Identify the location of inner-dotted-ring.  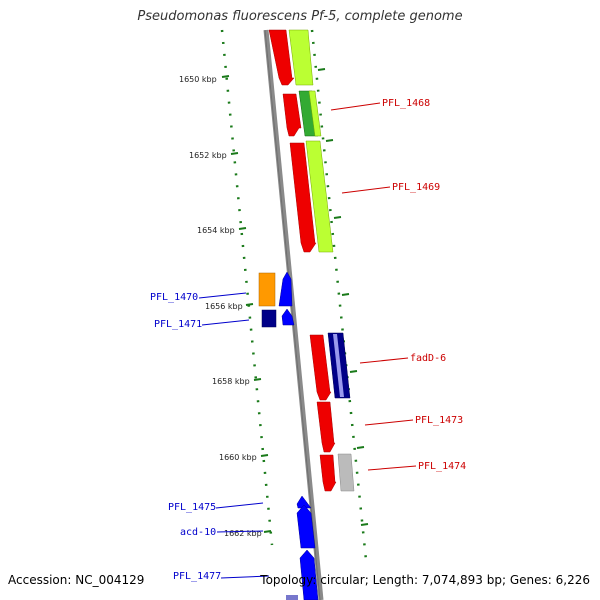
(339, 295).